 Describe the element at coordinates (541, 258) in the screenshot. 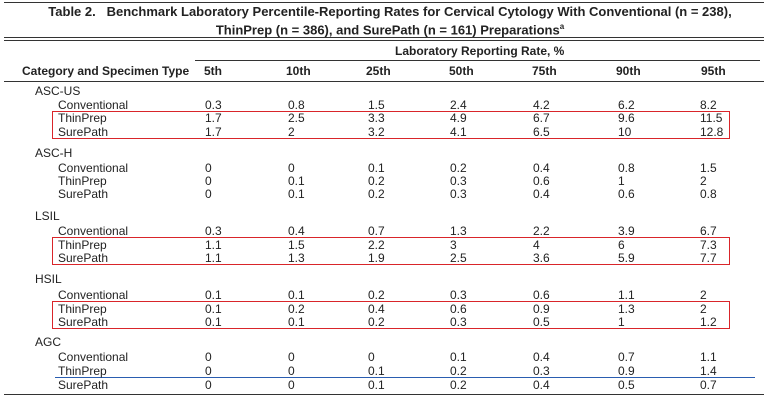

I see `cell-value: 3.6` at that location.